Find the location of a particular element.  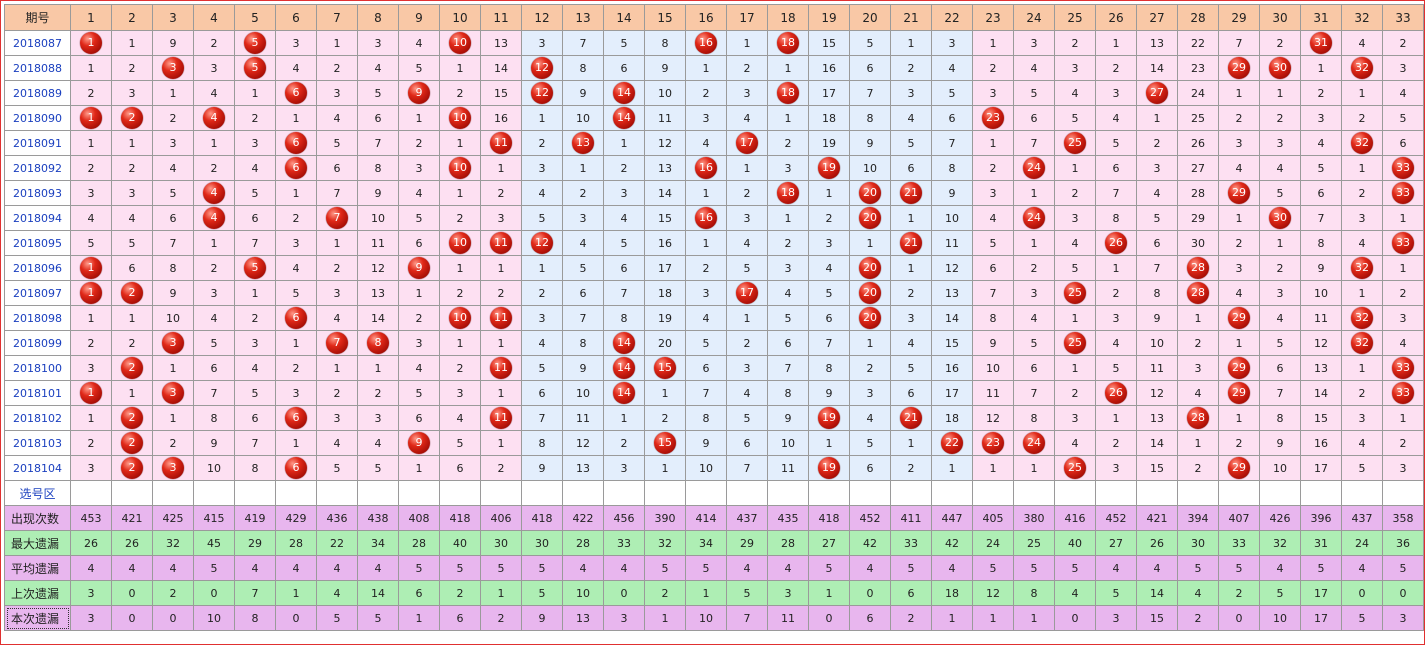

period-link: 2018099 is located at coordinates (37, 343).